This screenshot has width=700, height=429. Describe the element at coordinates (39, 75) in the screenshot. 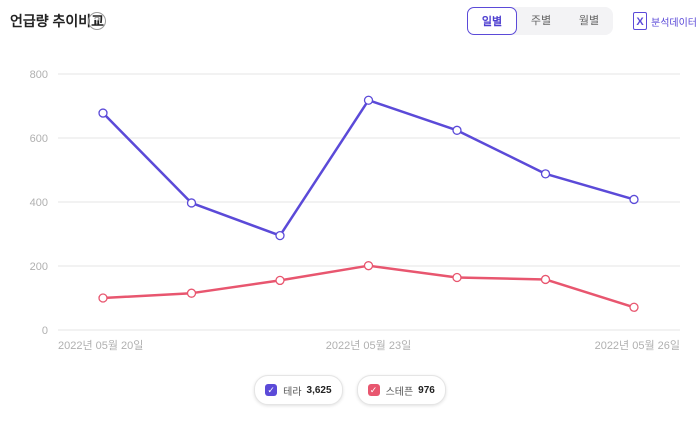

I see `y-tick-label: 800` at that location.